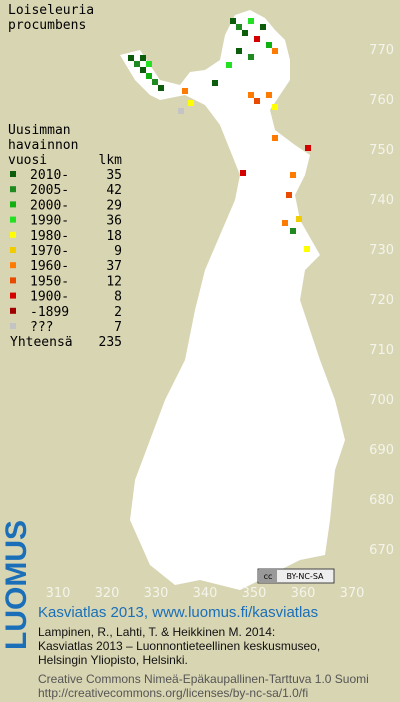  Describe the element at coordinates (254, 593) in the screenshot. I see `x-label: 350` at that location.